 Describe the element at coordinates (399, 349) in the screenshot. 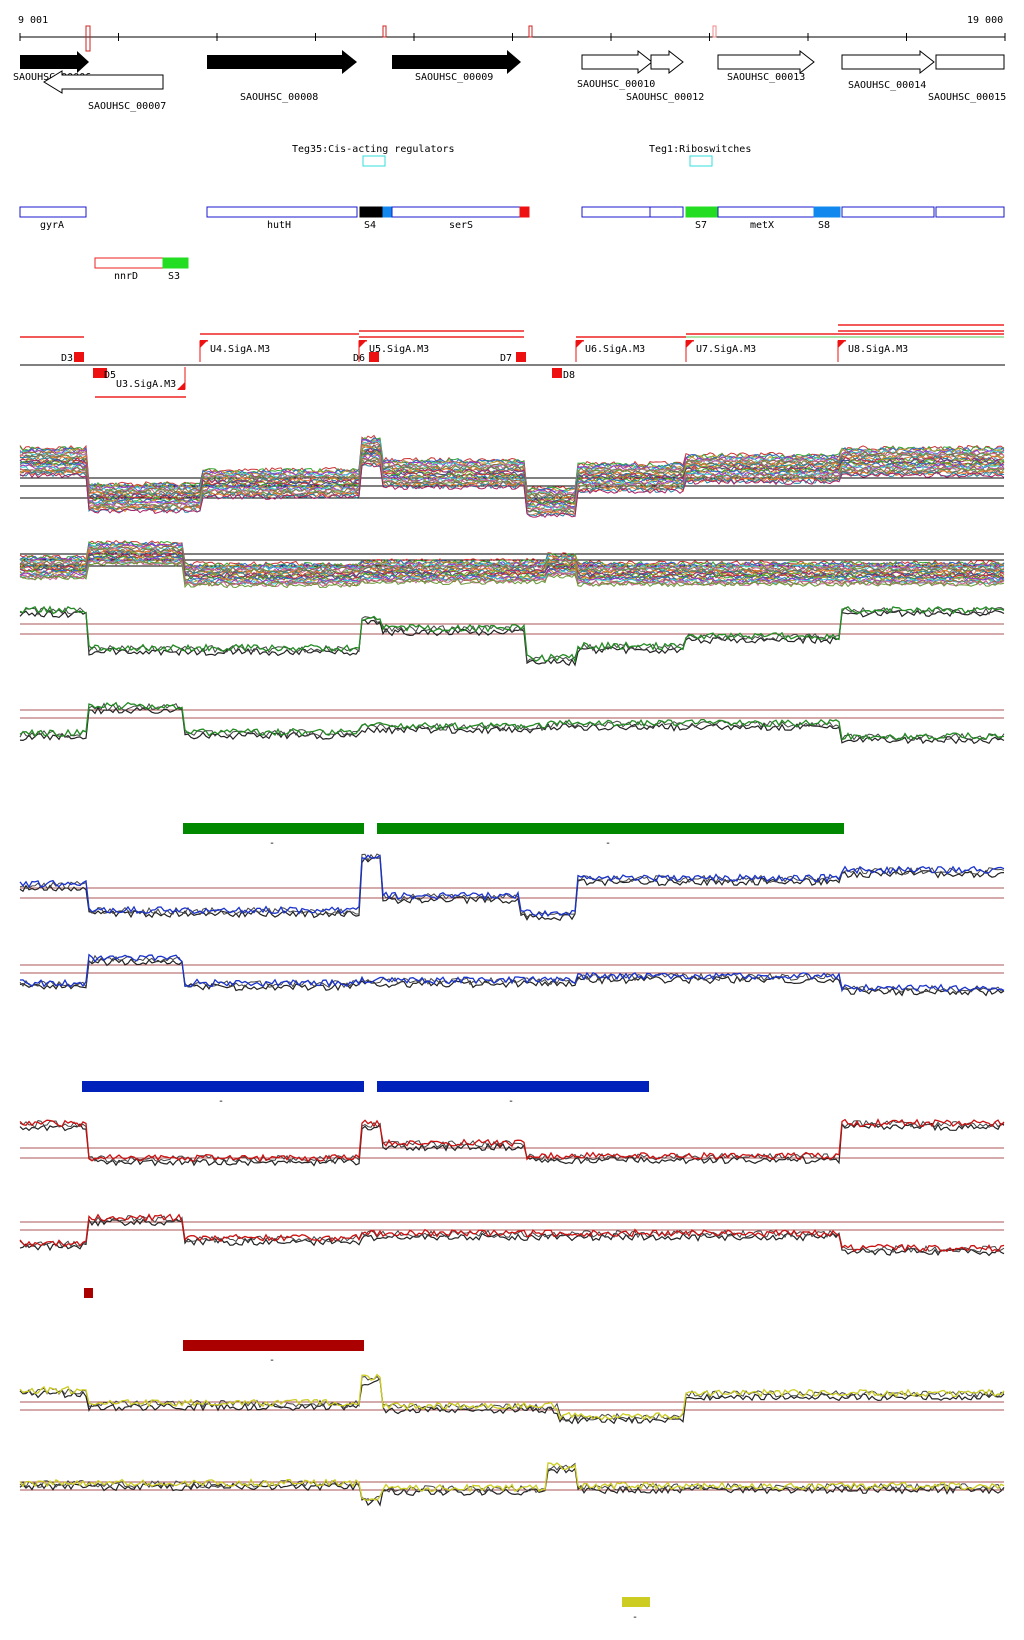

I see `promoter-label: U5.SigA.M3` at that location.